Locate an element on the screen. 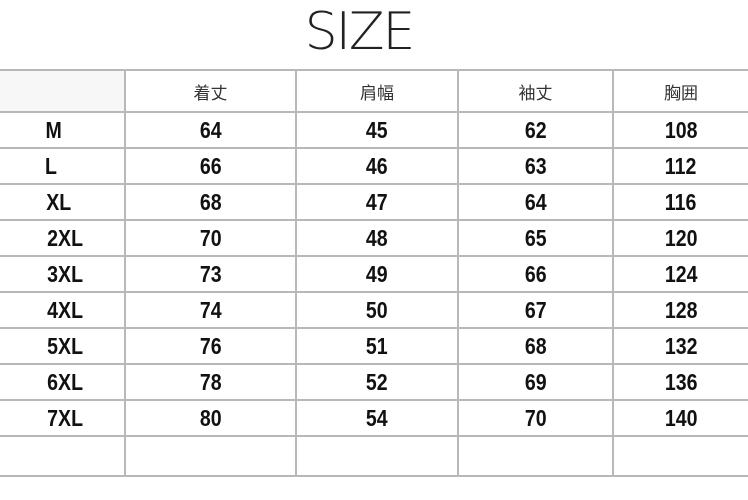 This screenshot has height=500, width=748. cell-value: 45 is located at coordinates (377, 129).